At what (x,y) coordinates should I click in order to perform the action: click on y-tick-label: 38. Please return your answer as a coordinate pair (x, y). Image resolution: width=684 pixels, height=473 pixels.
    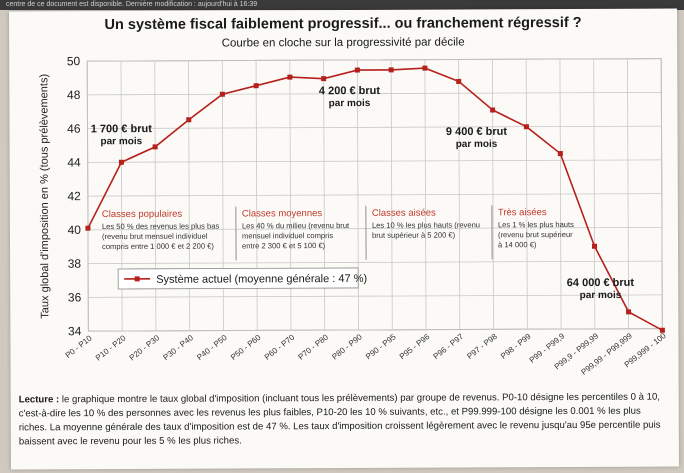
    Looking at the image, I should click on (75, 264).